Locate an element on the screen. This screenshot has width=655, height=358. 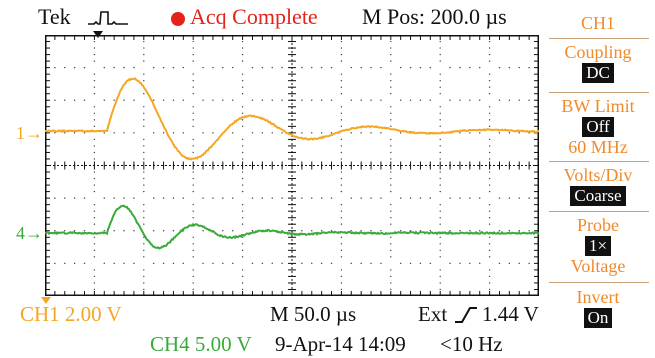
bw-limit-button: BW Limit Off 60 MHz is located at coordinates (598, 126).